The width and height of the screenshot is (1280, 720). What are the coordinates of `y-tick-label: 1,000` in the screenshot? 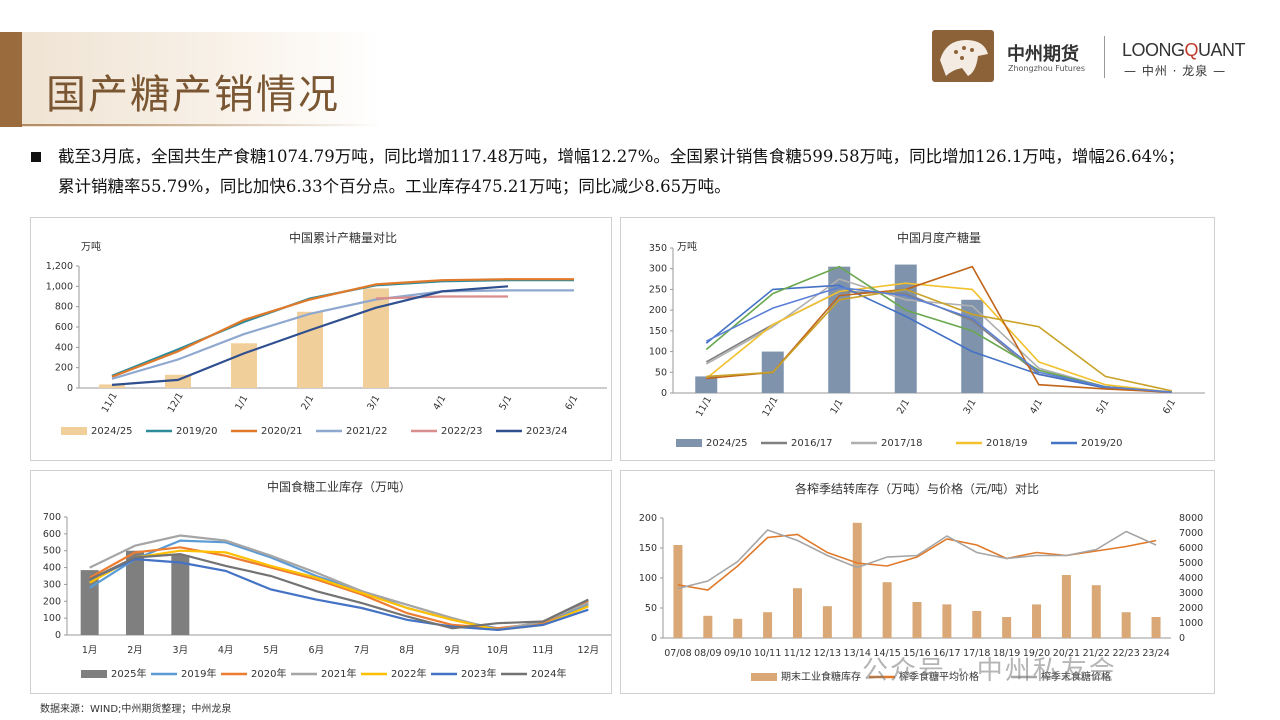 It's located at (59, 286).